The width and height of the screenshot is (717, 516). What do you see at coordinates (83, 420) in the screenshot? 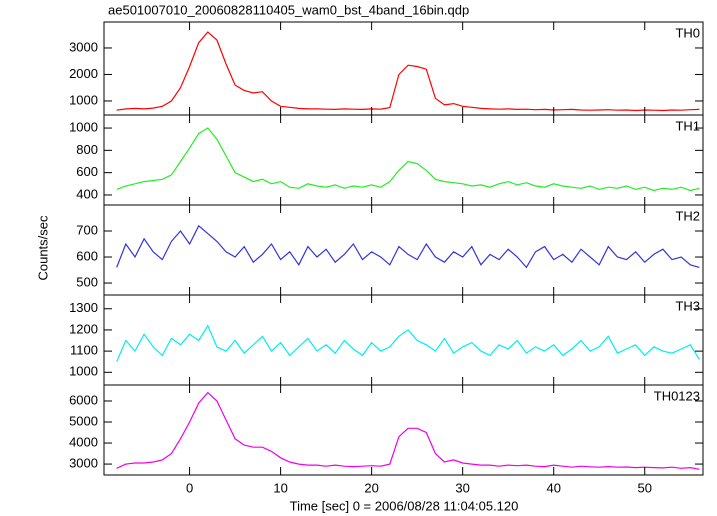
I see `y-tick-label: 5000` at bounding box center [83, 420].